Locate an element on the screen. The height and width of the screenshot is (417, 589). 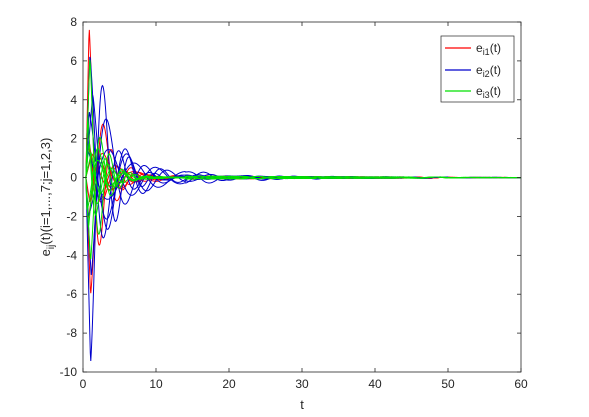
y-tick-label: 4 is located at coordinates (73, 100).